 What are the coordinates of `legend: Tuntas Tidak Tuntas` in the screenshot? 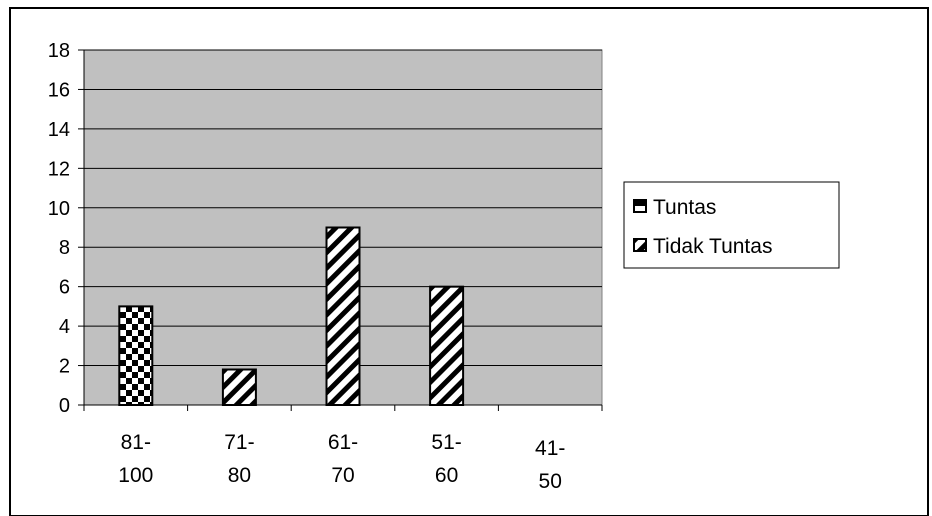 It's located at (731, 225).